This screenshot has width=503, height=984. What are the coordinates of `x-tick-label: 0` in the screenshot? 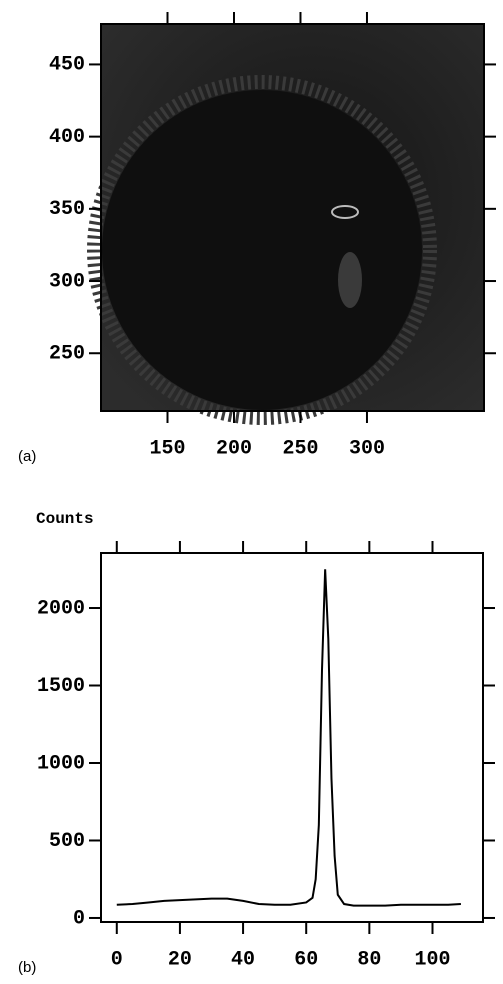 It's located at (117, 959).